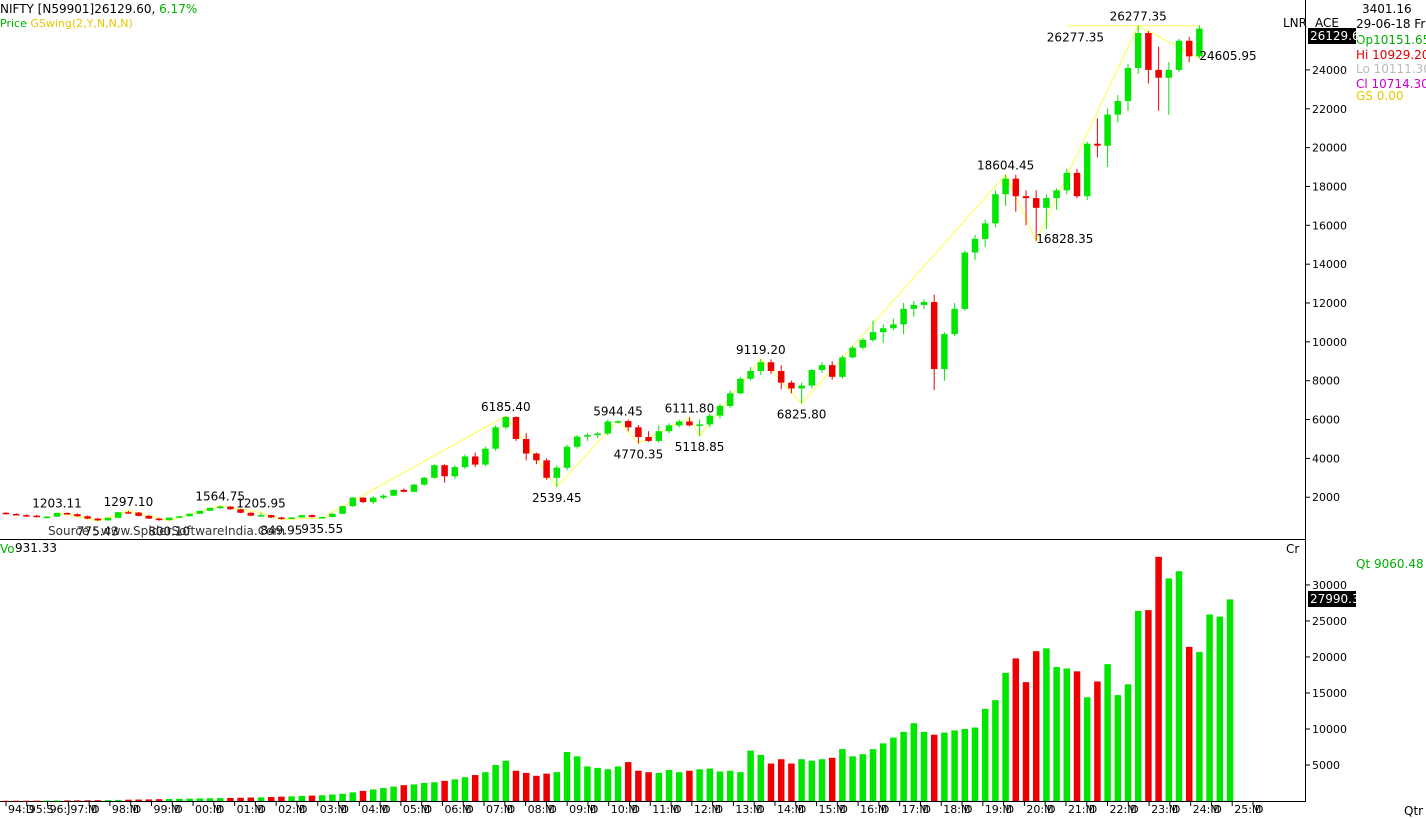 The width and height of the screenshot is (1426, 818). I want to click on qt-value: Qt 9060.48, so click(1390, 564).